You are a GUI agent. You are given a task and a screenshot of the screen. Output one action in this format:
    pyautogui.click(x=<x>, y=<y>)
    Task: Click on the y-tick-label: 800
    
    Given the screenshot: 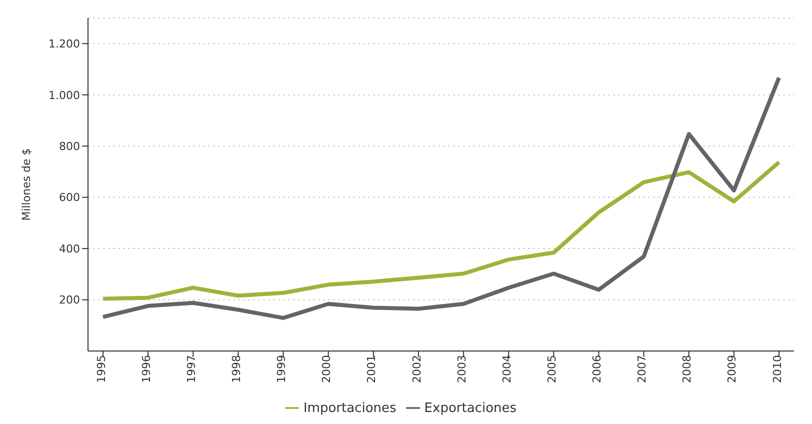 What is the action you would take?
    pyautogui.click(x=69, y=146)
    